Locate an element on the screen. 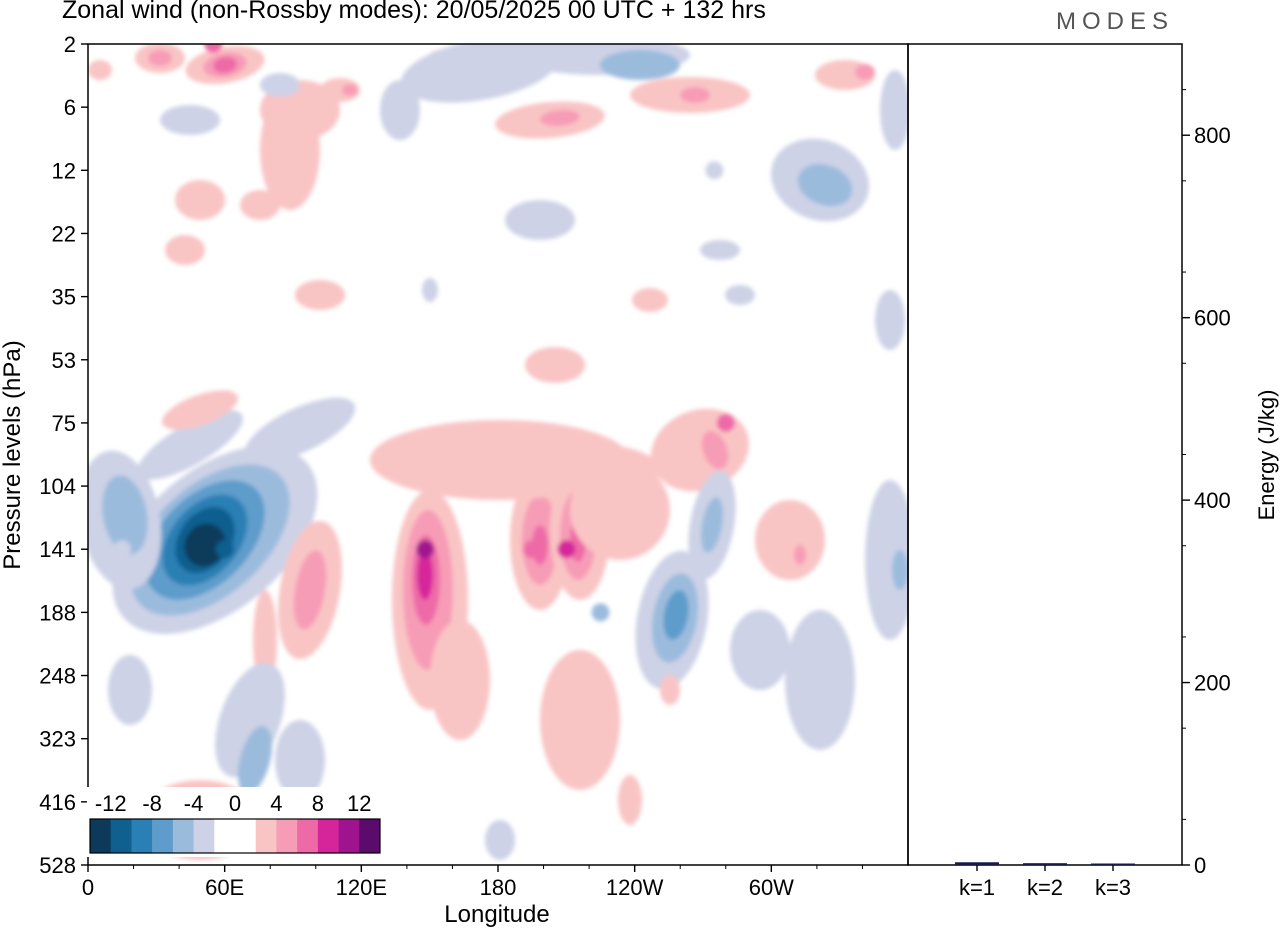 The height and width of the screenshot is (930, 1280). colorbar-frame is located at coordinates (235, 836).